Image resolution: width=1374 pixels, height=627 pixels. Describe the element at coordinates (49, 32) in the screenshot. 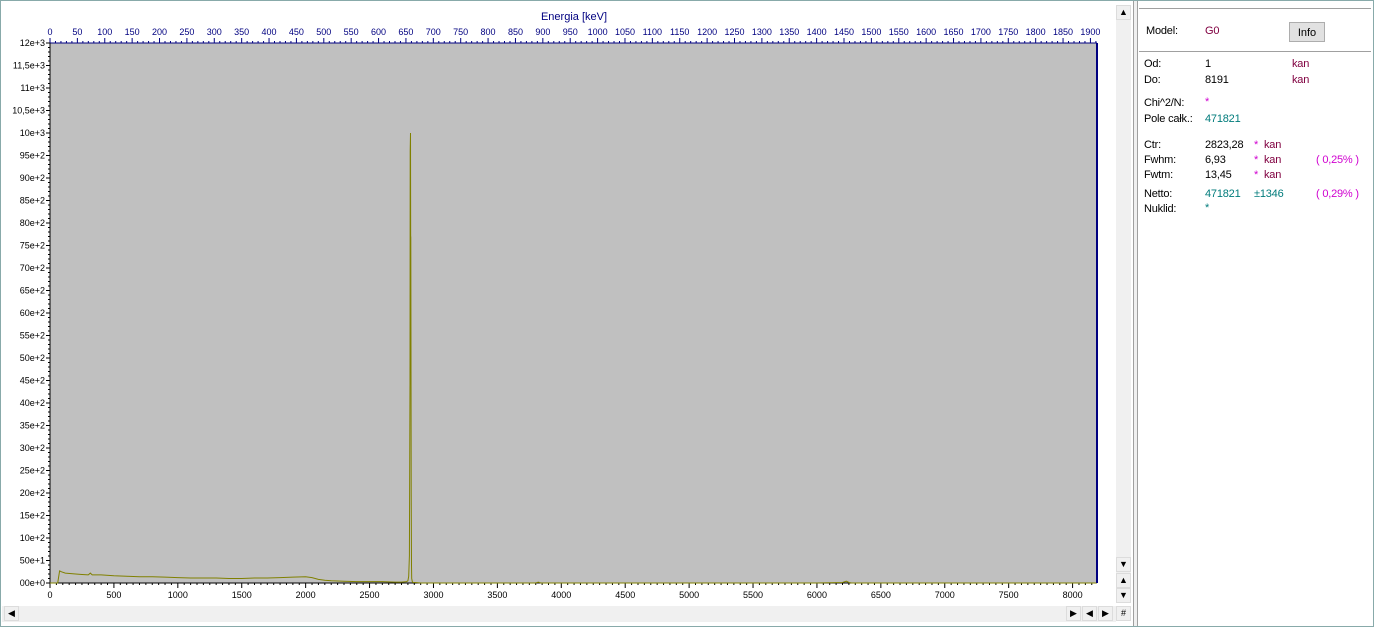

I see `top-tick-label: 0` at that location.